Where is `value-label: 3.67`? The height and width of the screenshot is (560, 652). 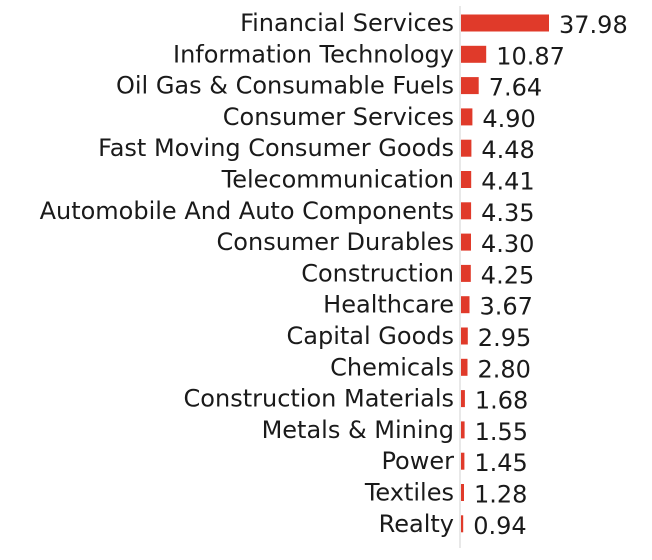 value-label: 3.67 is located at coordinates (506, 307).